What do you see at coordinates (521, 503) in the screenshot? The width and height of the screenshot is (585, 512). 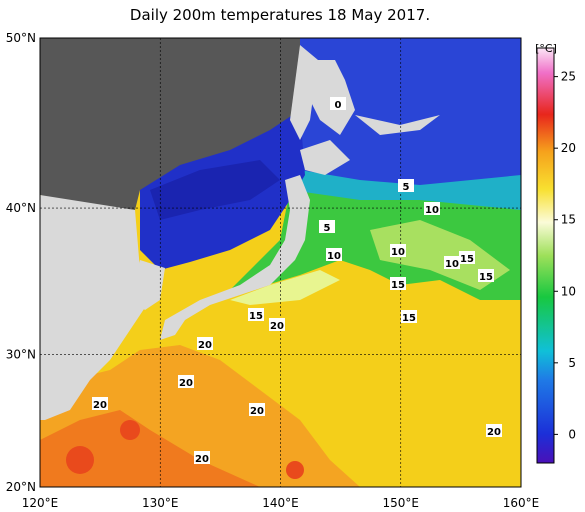 I see `x-tick-label: 160°E` at bounding box center [521, 503].